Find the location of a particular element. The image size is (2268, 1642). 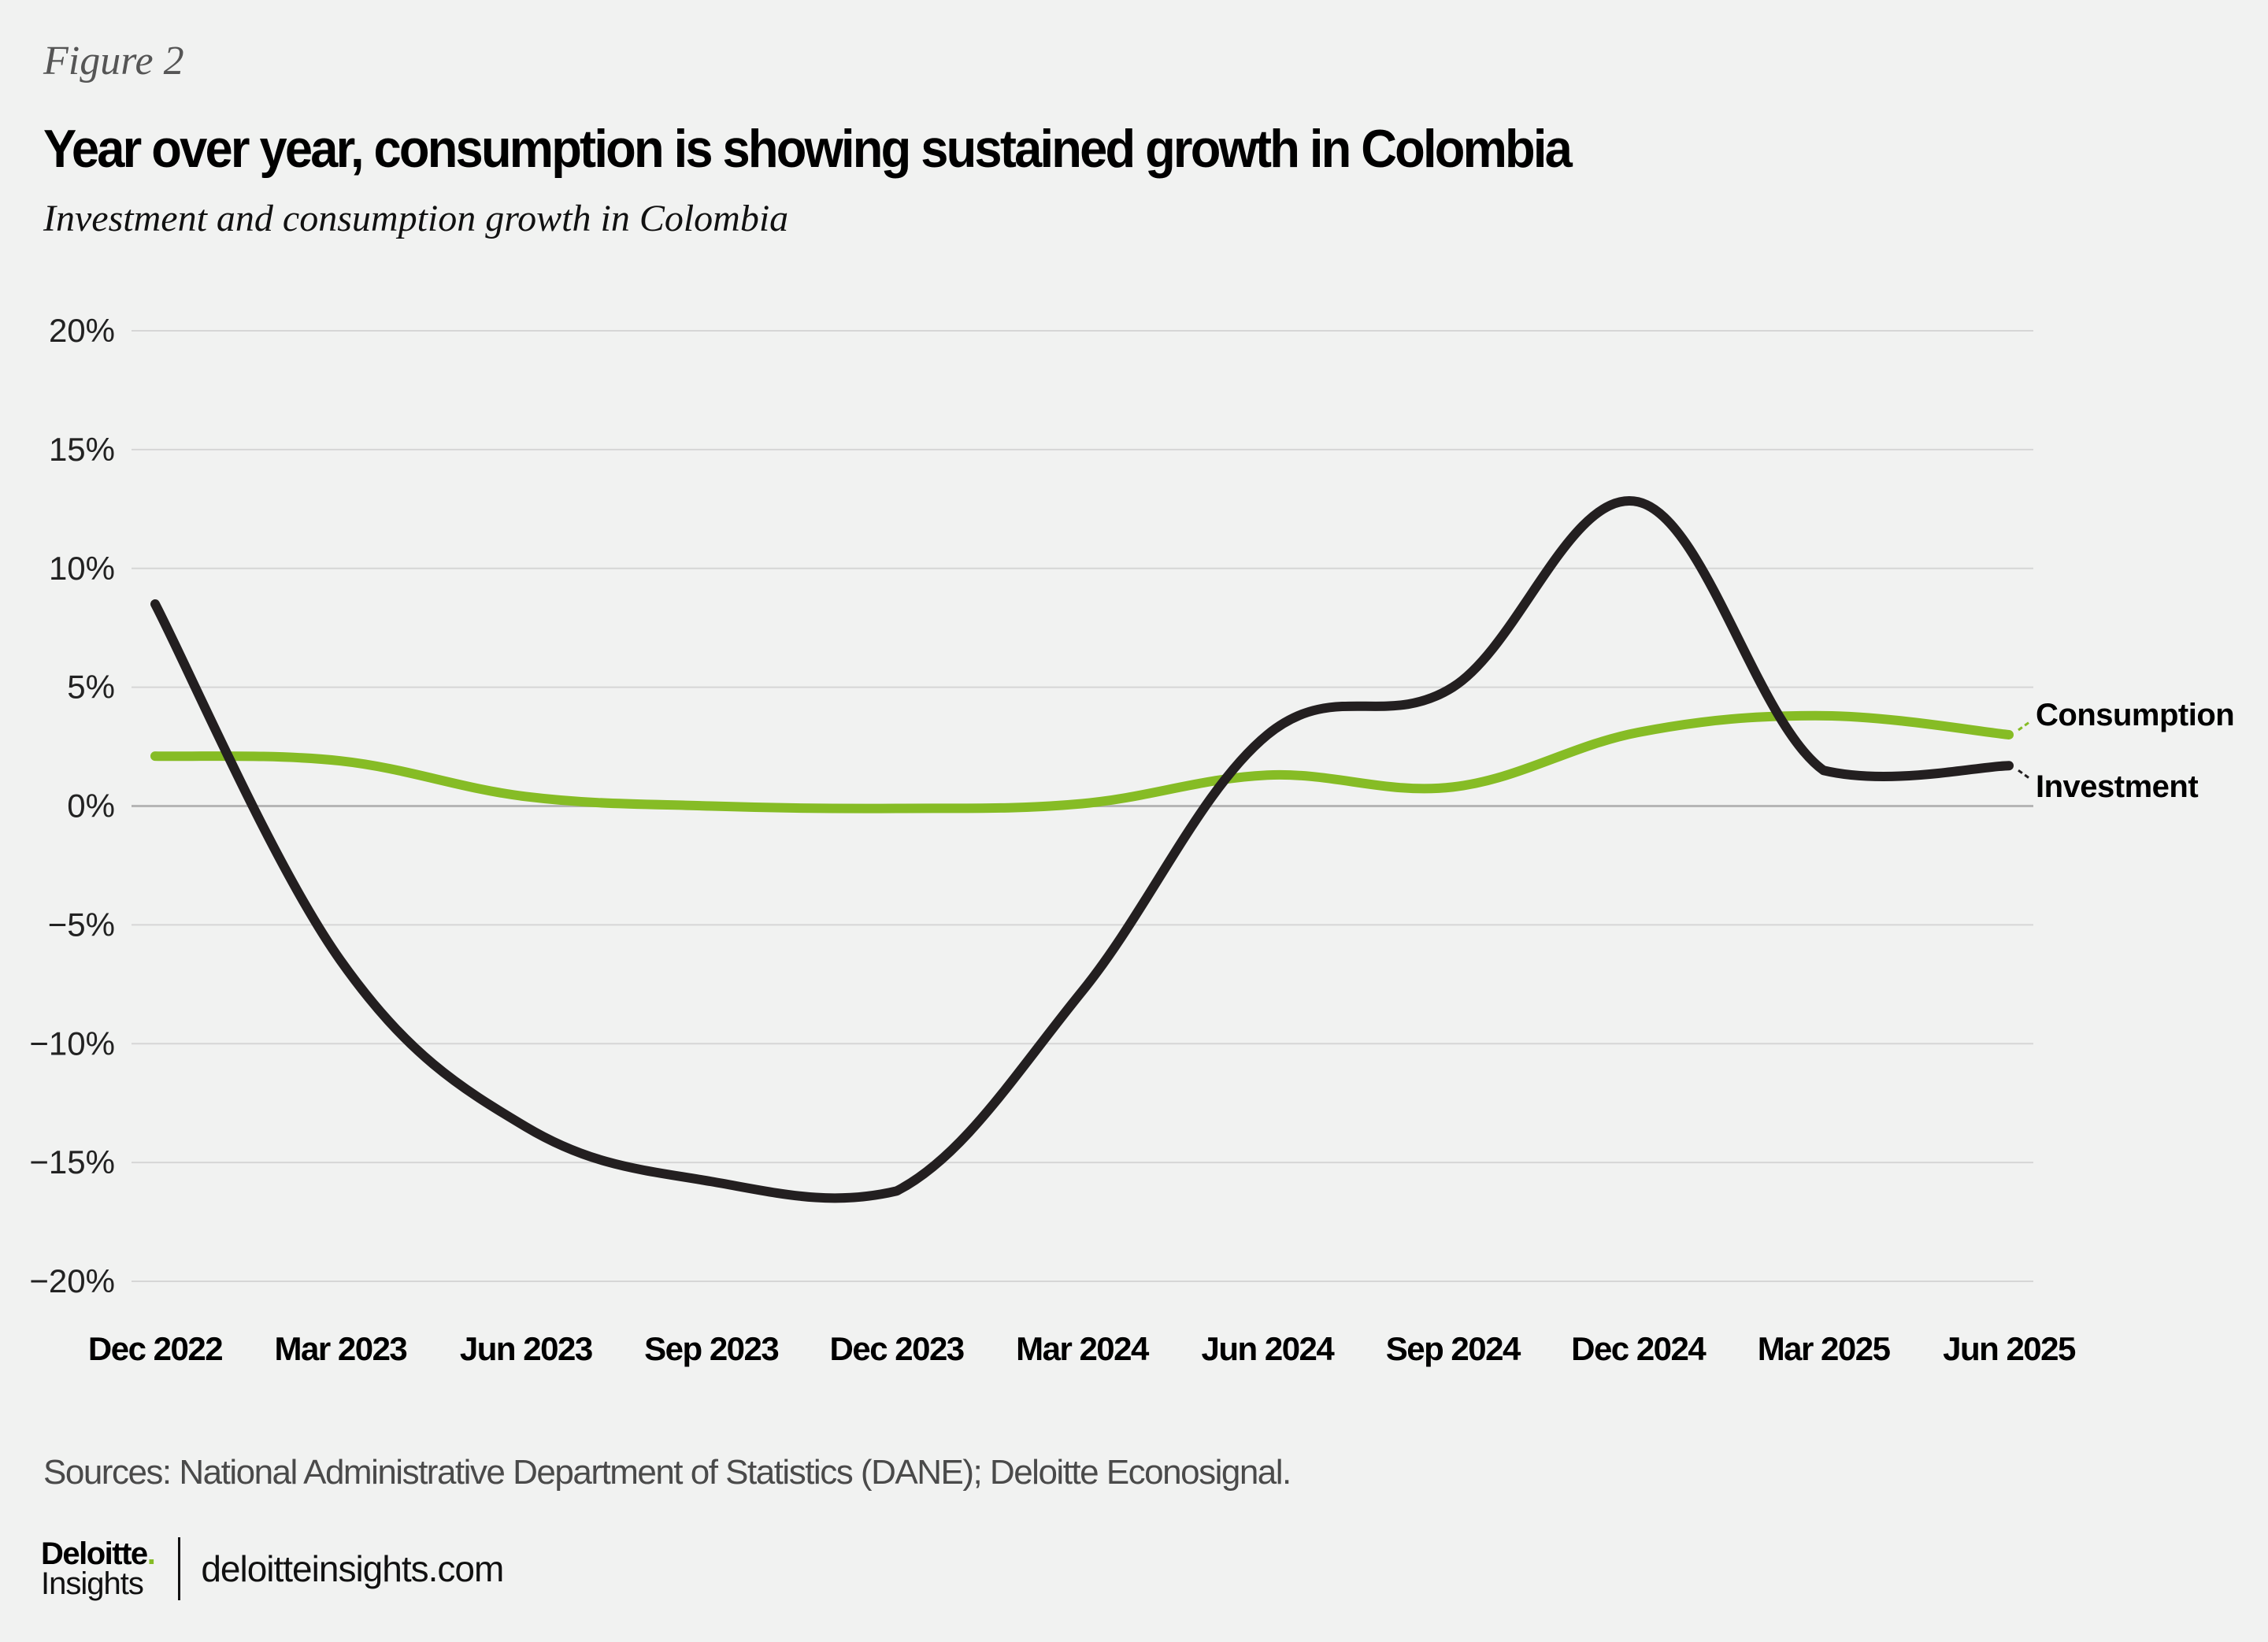

x-tick-label: Jun 2025 is located at coordinates (2009, 1348).